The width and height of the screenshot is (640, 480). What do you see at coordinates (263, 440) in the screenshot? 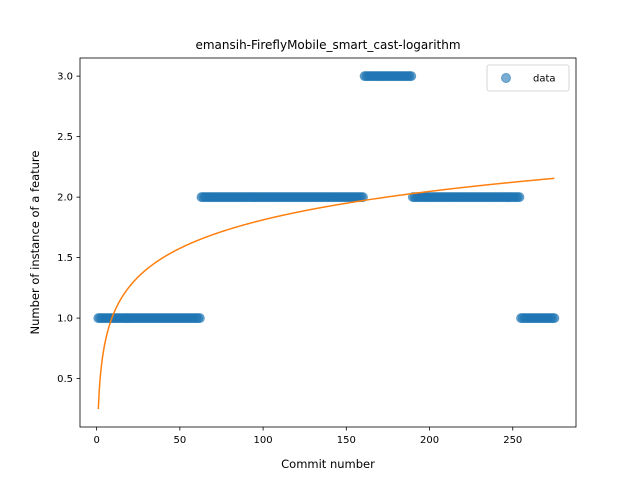
I see `x-tick-label: 100` at bounding box center [263, 440].